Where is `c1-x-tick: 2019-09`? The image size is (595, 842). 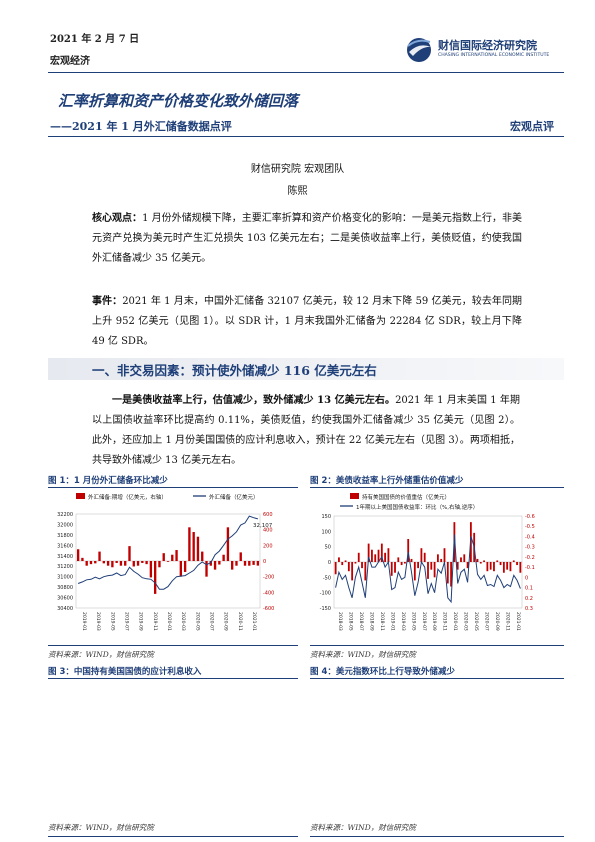 c1-x-tick: 2019-09 is located at coordinates (141, 621).